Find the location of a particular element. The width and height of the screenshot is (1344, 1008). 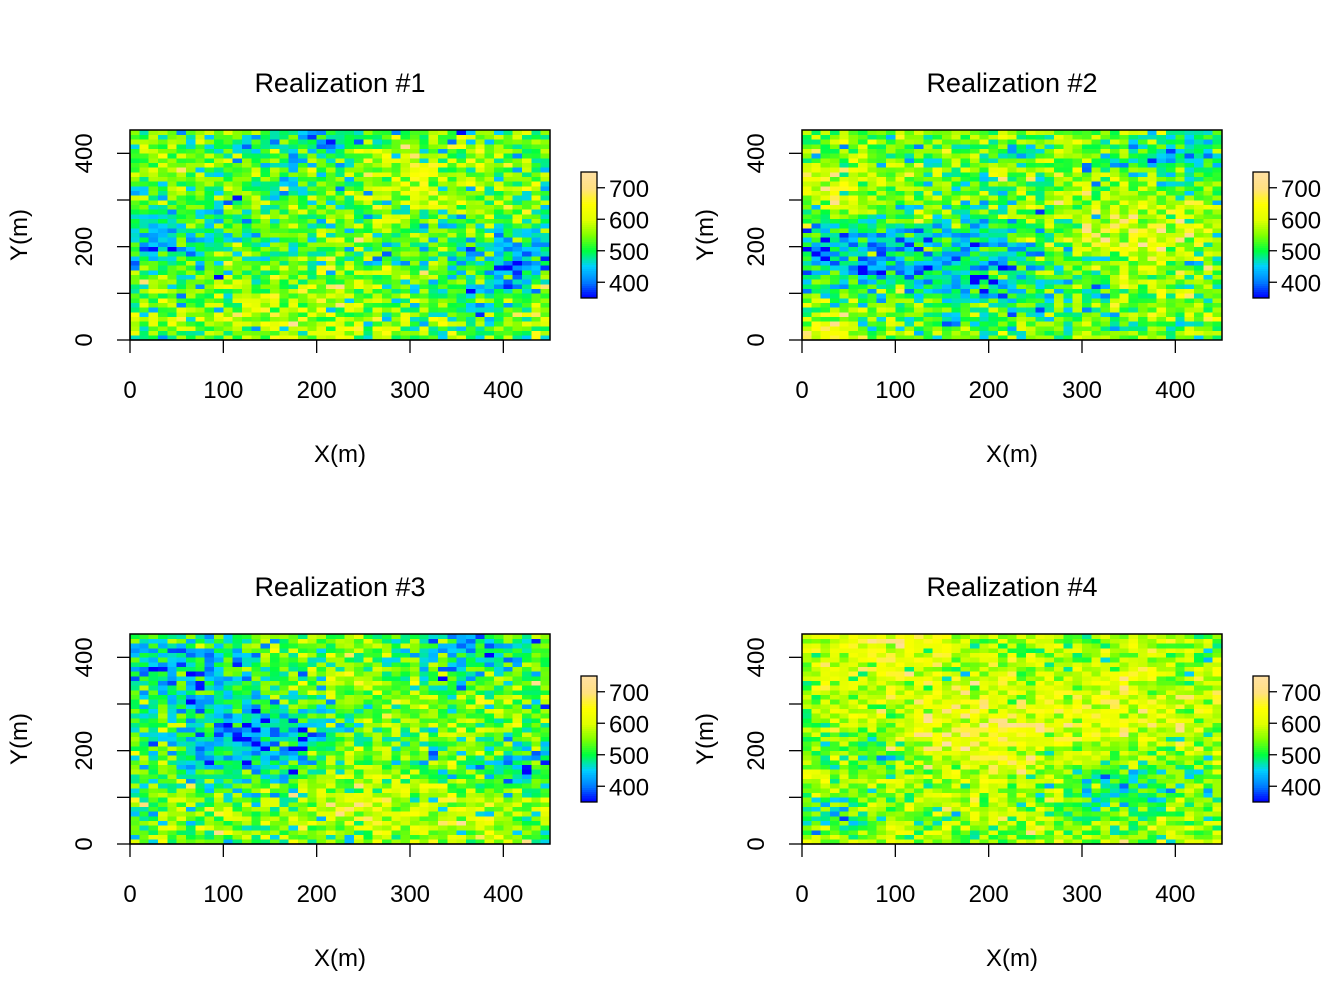

y-tick-label: 400 is located at coordinates (756, 153).